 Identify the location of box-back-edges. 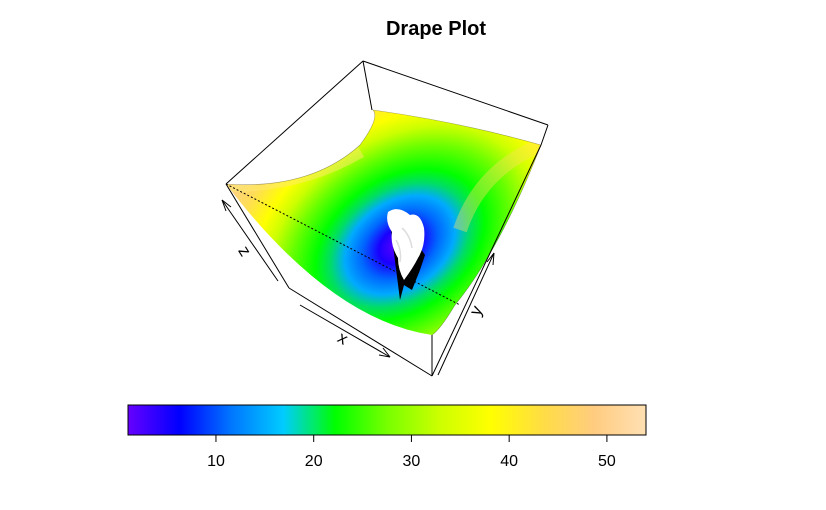
(387, 122).